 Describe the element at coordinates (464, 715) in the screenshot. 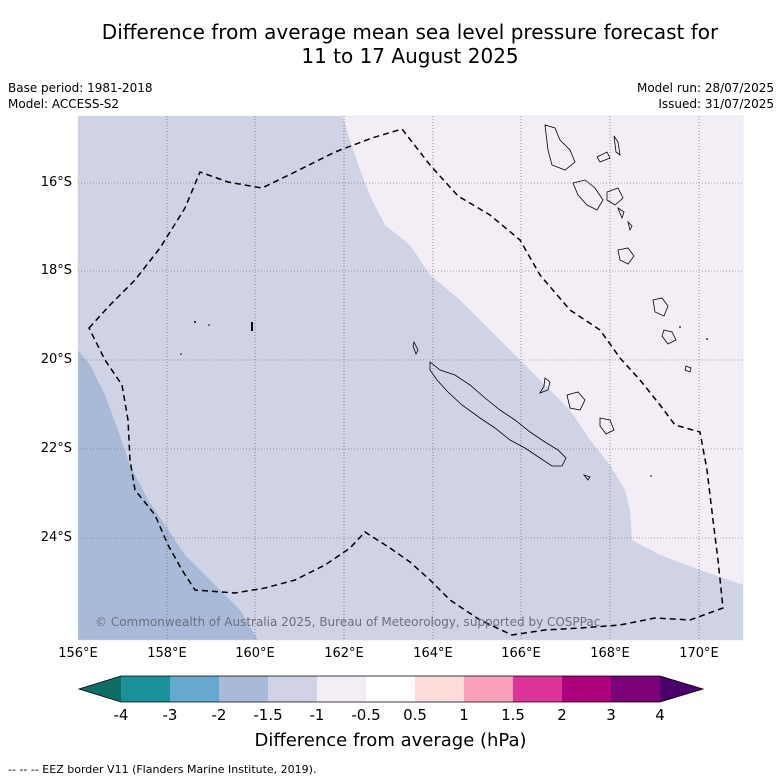

I see `colorbar-tick-label: 1` at that location.